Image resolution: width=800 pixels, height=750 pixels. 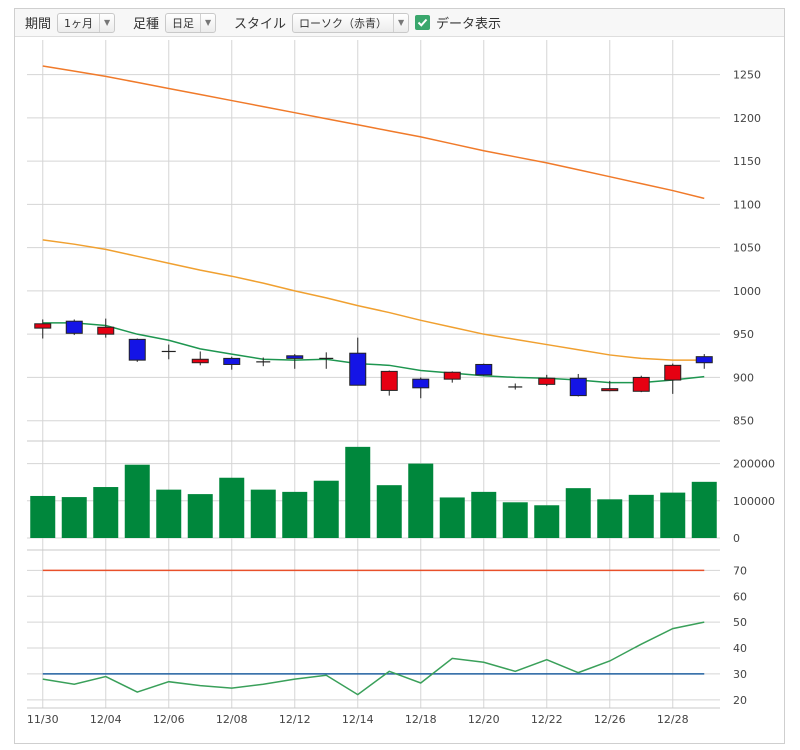 What do you see at coordinates (38, 24) in the screenshot?
I see `period-label: 期間` at bounding box center [38, 24].